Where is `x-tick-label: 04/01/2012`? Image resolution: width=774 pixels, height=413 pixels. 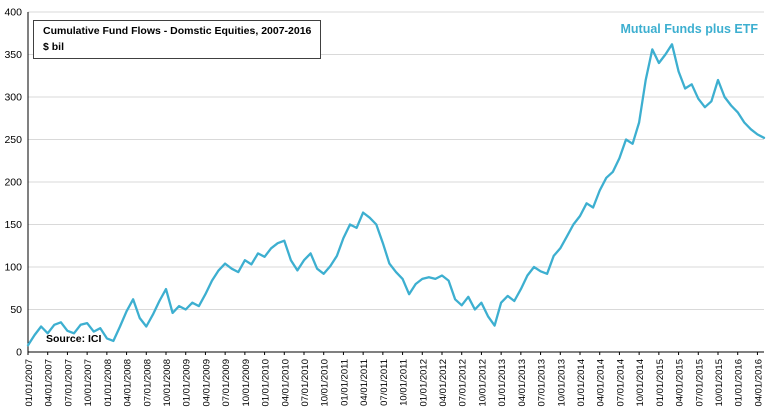 x-tick-label: 04/01/2012 is located at coordinates (443, 383).